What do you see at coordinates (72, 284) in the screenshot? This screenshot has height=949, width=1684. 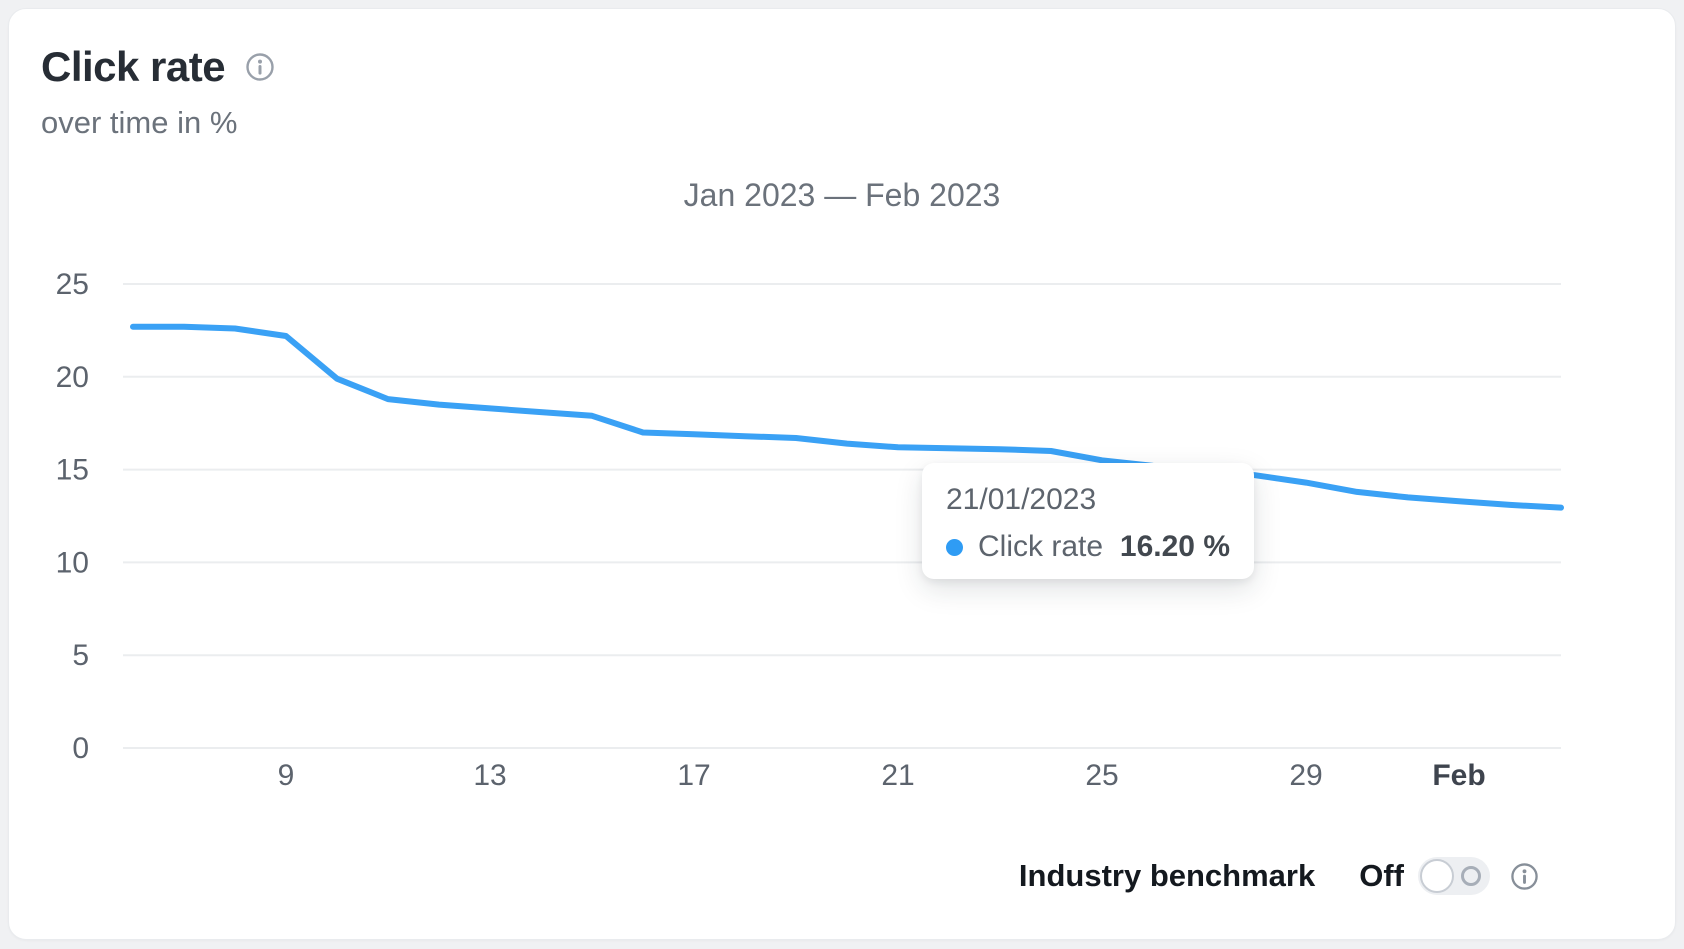 I see `y-axis-label: 25` at bounding box center [72, 284].